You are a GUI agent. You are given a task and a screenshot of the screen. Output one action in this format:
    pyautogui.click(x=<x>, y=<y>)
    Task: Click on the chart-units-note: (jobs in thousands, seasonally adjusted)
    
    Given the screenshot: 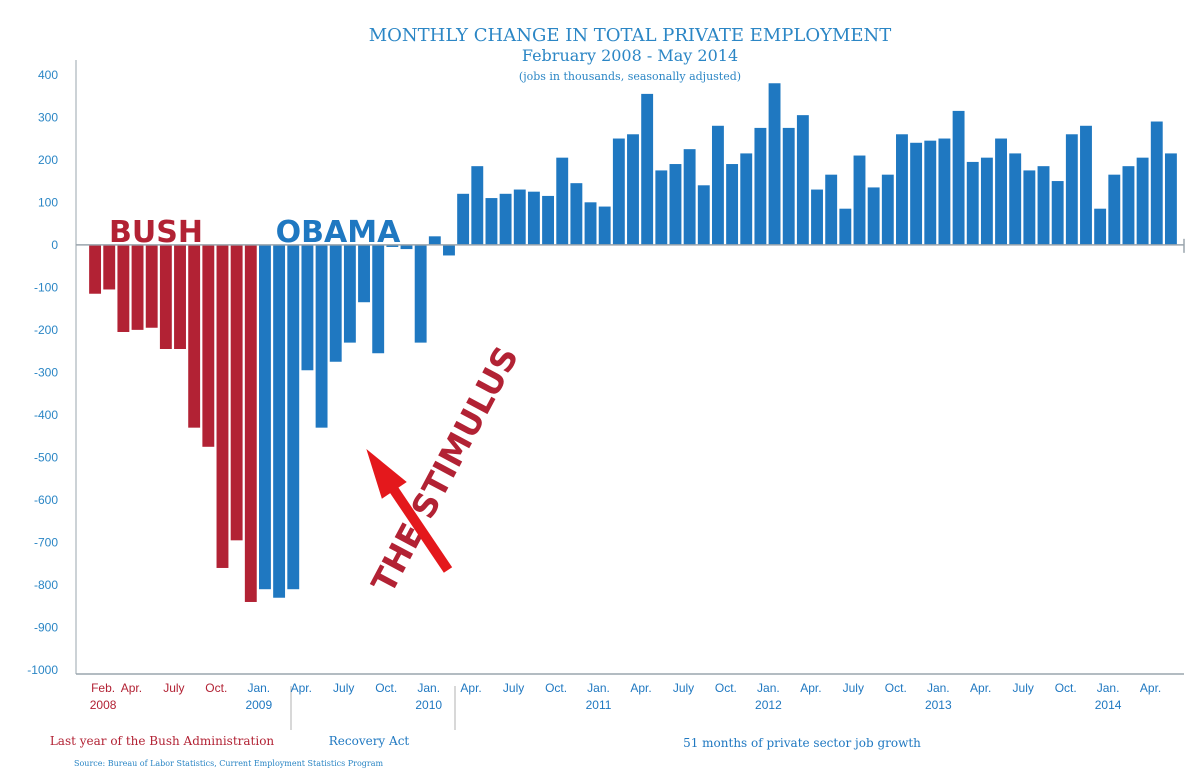 What is the action you would take?
    pyautogui.click(x=630, y=76)
    